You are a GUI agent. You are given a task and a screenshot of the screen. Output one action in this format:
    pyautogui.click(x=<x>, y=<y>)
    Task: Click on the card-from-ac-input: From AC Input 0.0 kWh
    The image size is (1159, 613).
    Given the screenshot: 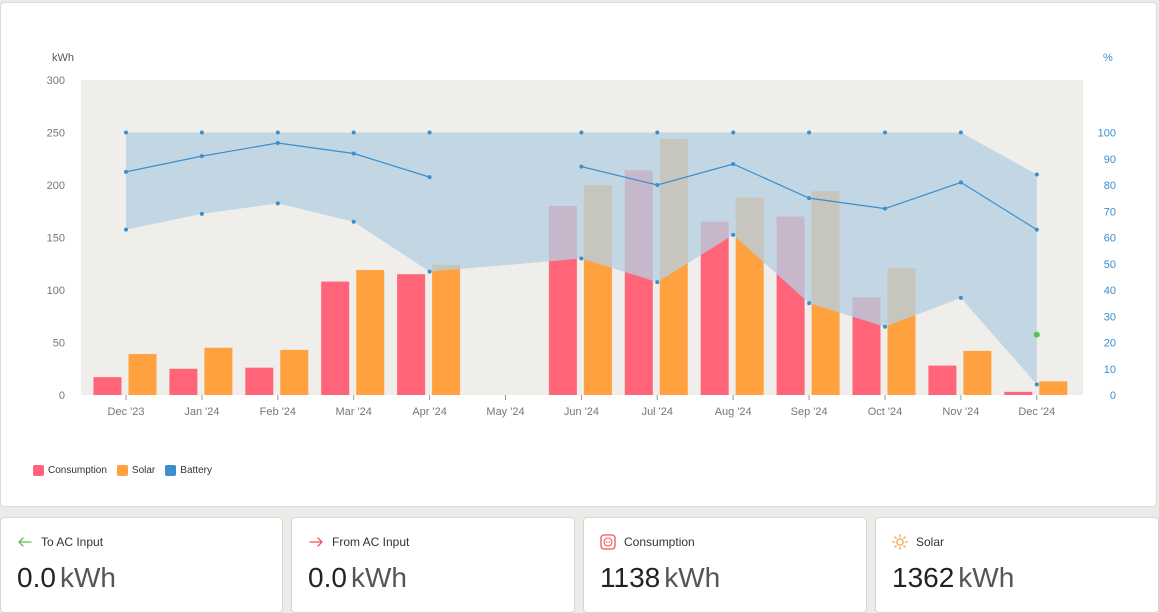 What is the action you would take?
    pyautogui.click(x=433, y=565)
    